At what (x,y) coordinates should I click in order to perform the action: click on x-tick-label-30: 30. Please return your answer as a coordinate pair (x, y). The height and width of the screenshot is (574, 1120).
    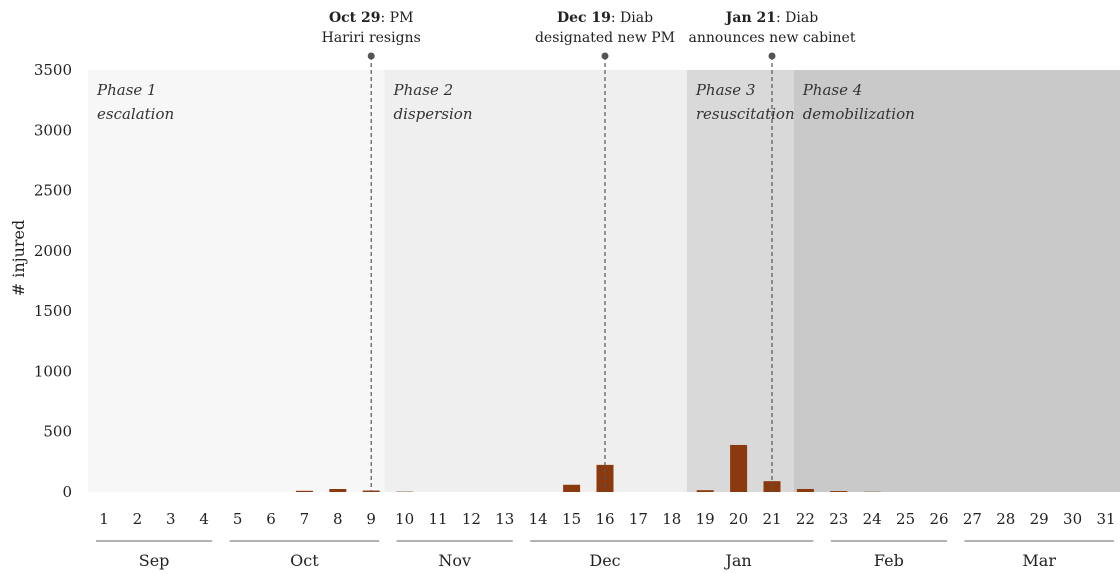
    Looking at the image, I should click on (1072, 519).